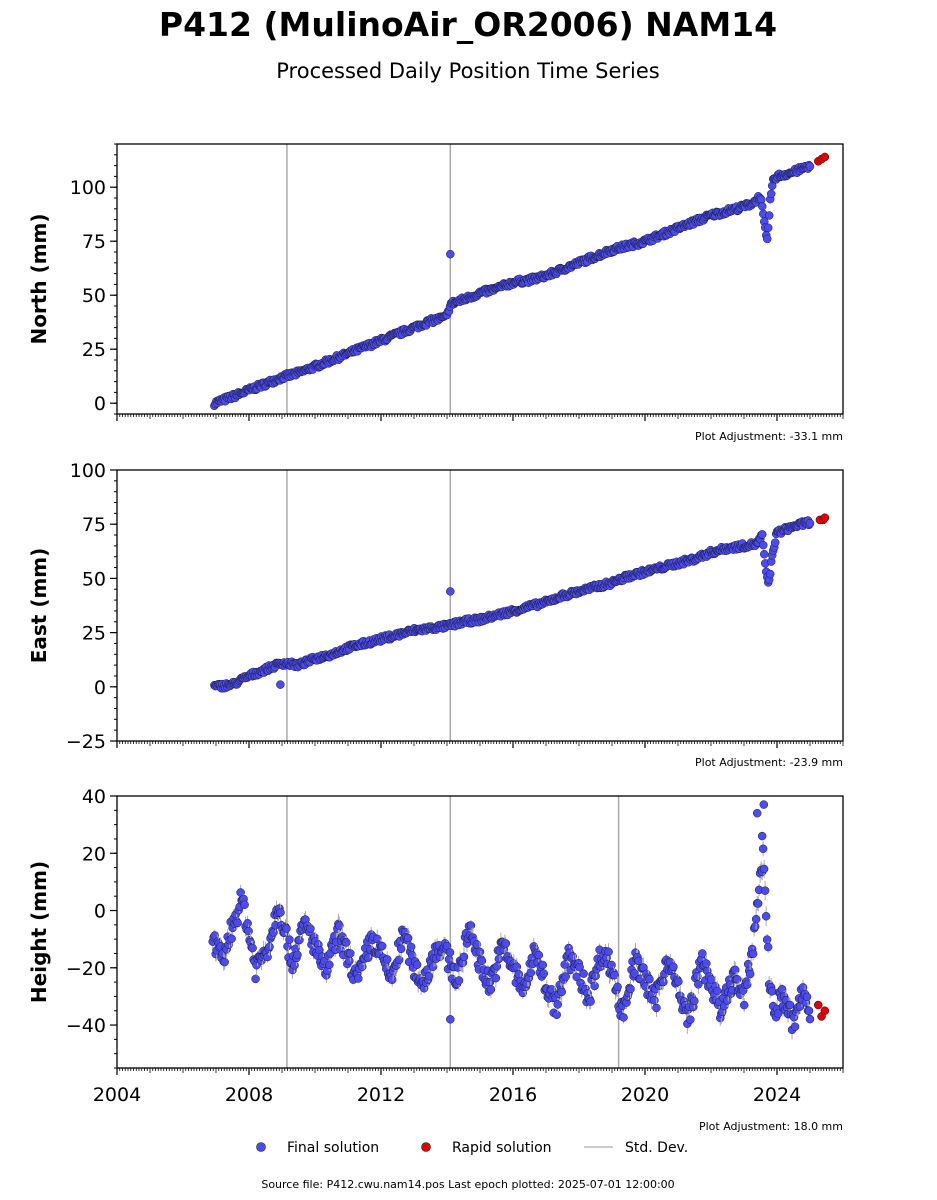 This screenshot has width=937, height=1200. Describe the element at coordinates (825, 517) in the screenshot. I see `east-rapid-point` at that location.